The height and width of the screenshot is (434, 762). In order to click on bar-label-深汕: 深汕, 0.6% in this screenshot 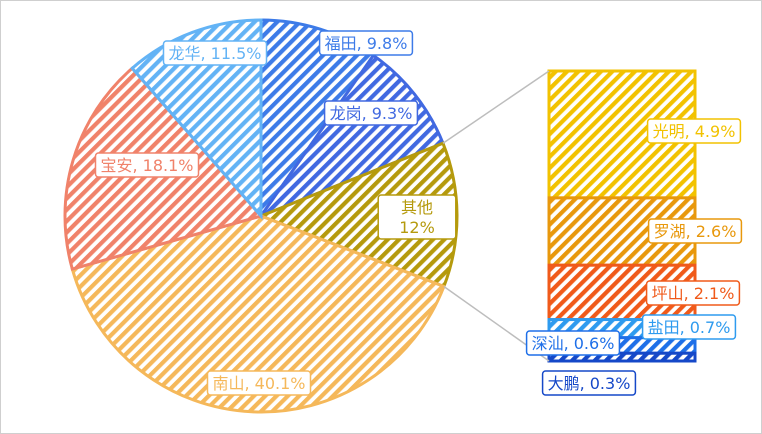, I will do `click(573, 343)`.